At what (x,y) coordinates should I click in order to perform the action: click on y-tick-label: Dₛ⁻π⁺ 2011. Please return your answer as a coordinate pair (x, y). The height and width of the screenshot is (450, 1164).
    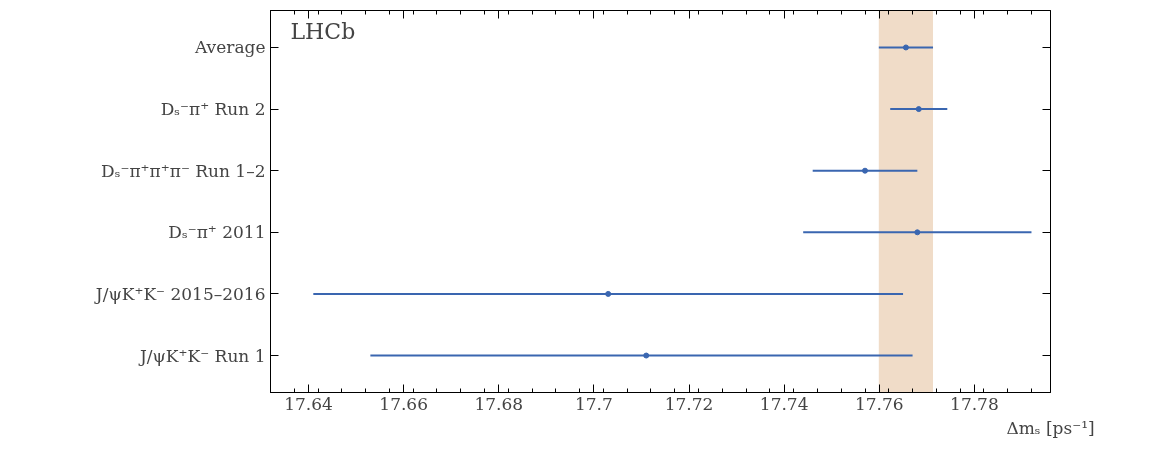
    Looking at the image, I should click on (217, 232).